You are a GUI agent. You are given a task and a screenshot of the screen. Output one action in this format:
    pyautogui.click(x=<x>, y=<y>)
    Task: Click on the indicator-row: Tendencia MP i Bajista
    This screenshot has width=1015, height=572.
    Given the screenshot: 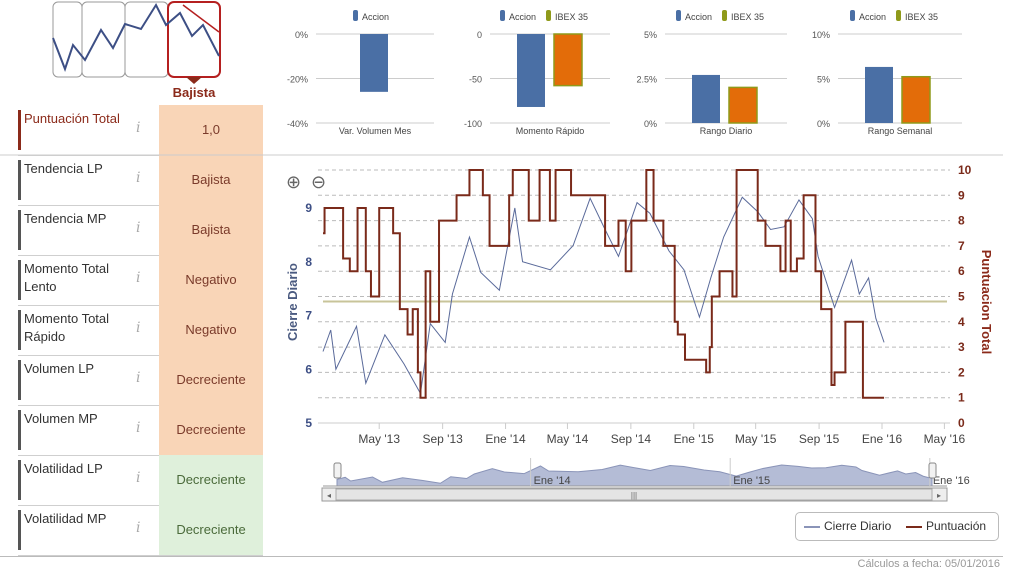 What is the action you would take?
    pyautogui.click(x=140, y=230)
    